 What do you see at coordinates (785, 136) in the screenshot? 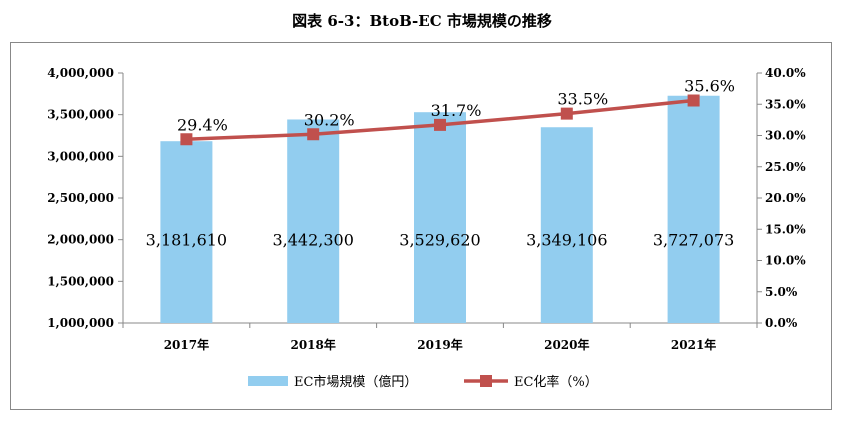
I see `right-tick-label: 30.0%` at bounding box center [785, 136].